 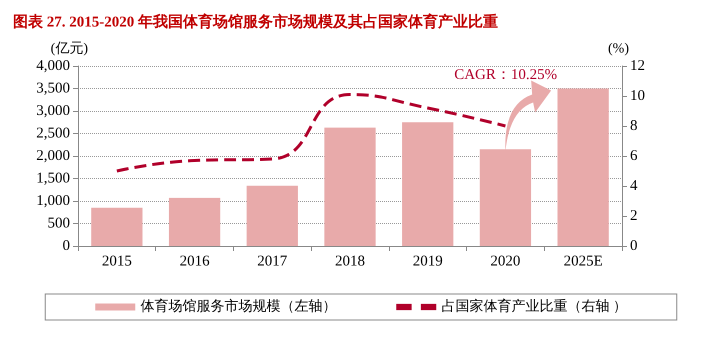 What do you see at coordinates (53, 66) in the screenshot?
I see `y-tick-label: 4,000` at bounding box center [53, 66].